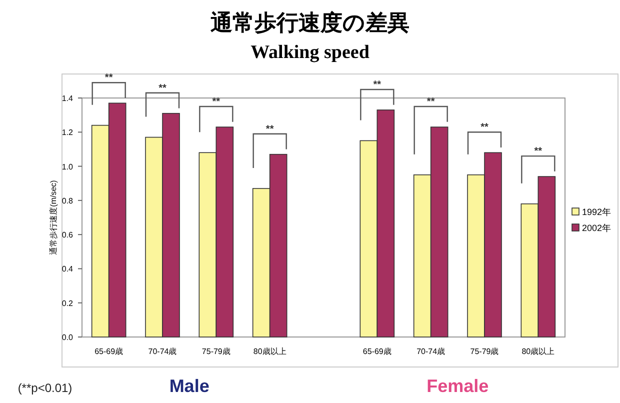 The height and width of the screenshot is (403, 620). Describe the element at coordinates (68, 235) in the screenshot. I see `y-tick-label: 0.6` at that location.